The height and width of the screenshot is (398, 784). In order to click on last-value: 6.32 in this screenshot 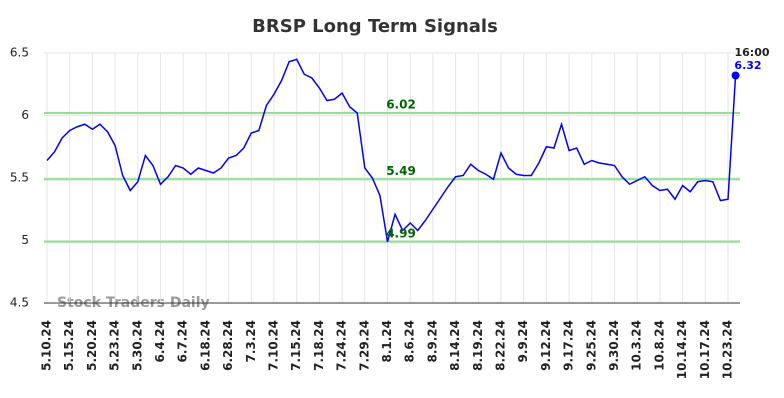, I will do `click(747, 65)`.